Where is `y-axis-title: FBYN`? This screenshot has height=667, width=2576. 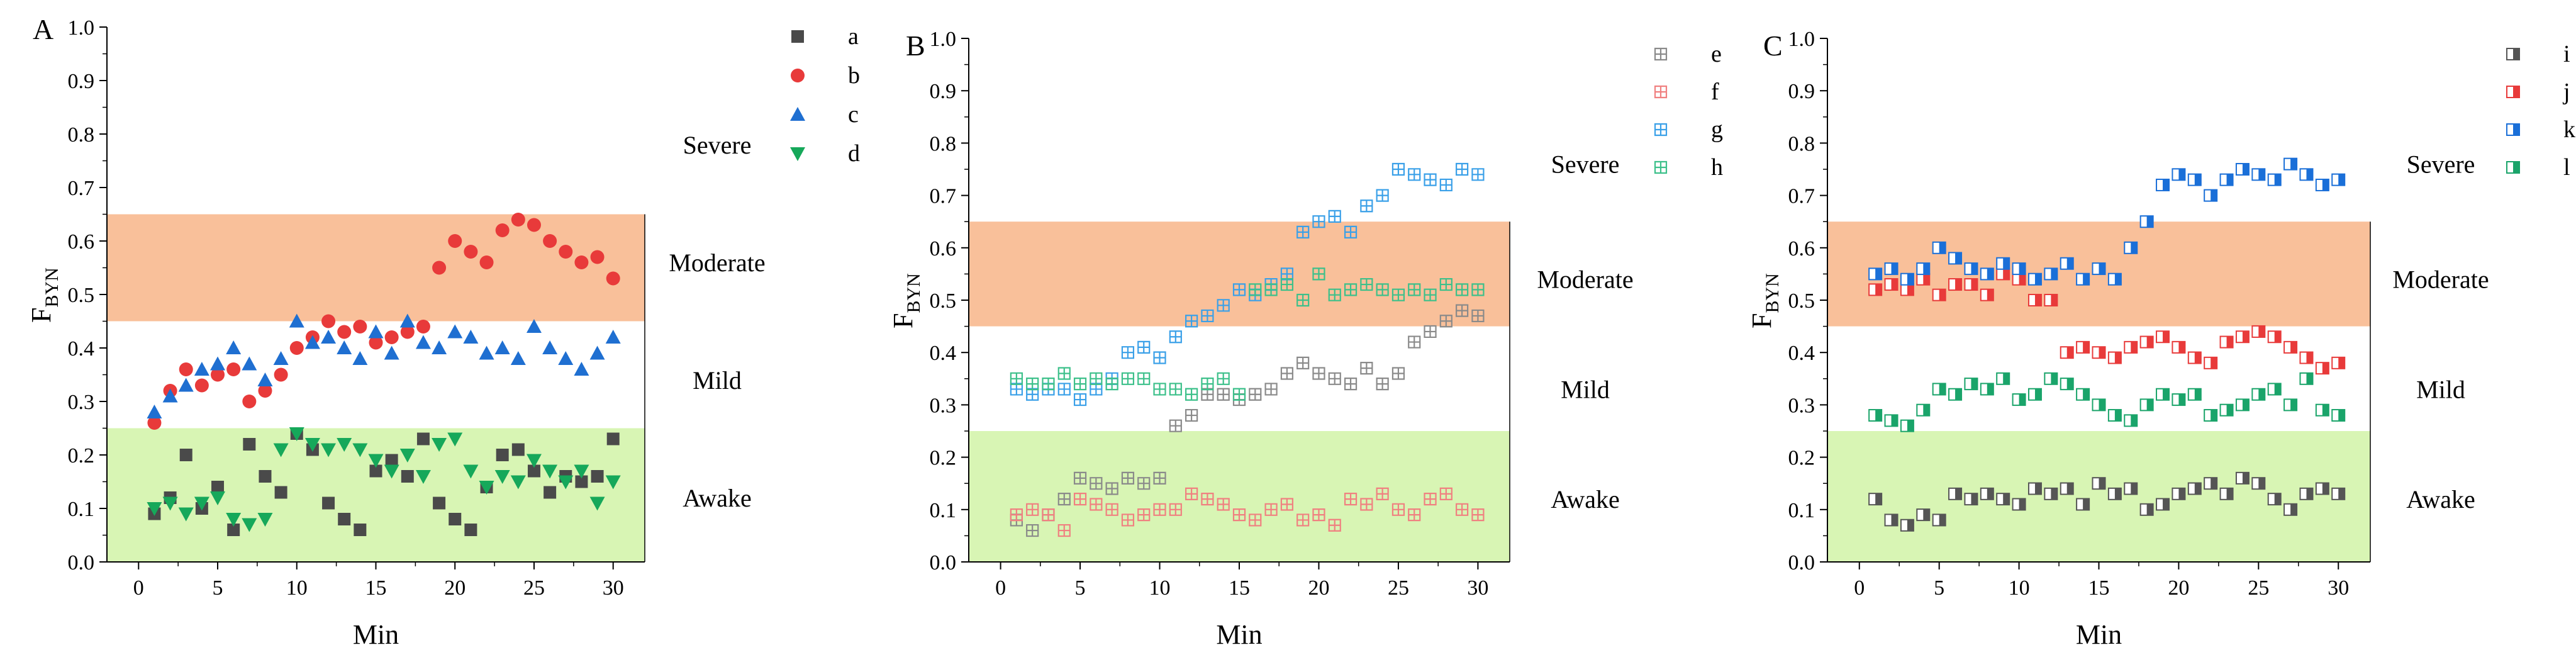 y-axis-title: FBYN is located at coordinates (906, 301).